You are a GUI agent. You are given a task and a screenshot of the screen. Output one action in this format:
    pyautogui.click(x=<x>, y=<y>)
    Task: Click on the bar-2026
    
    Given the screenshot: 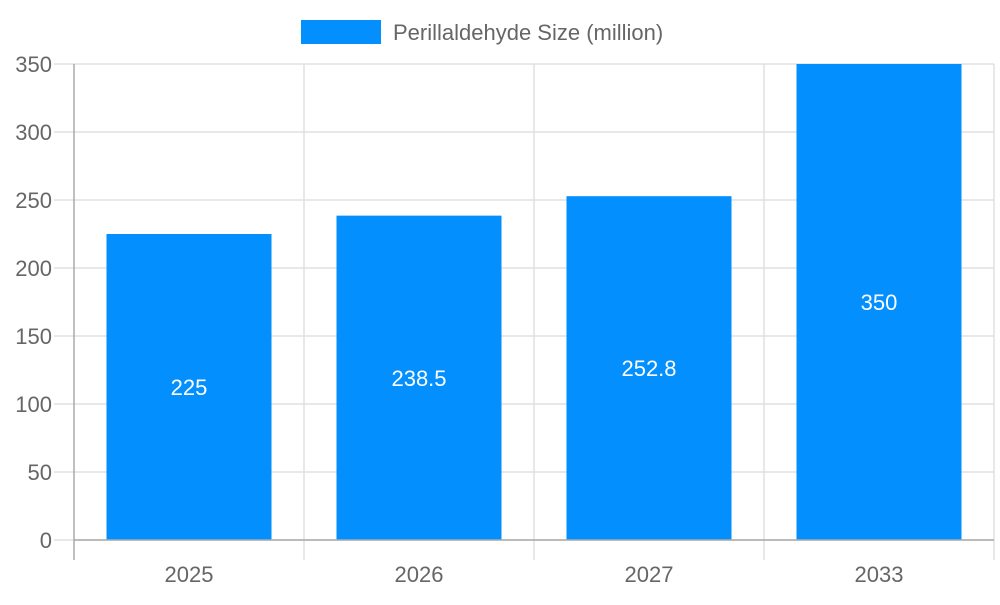 What is the action you would take?
    pyautogui.click(x=419, y=377)
    